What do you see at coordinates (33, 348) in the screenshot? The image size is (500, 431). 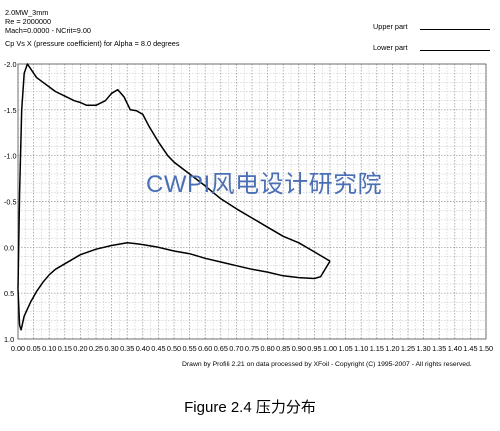 I see `x-tick-label: 0.05` at bounding box center [33, 348].